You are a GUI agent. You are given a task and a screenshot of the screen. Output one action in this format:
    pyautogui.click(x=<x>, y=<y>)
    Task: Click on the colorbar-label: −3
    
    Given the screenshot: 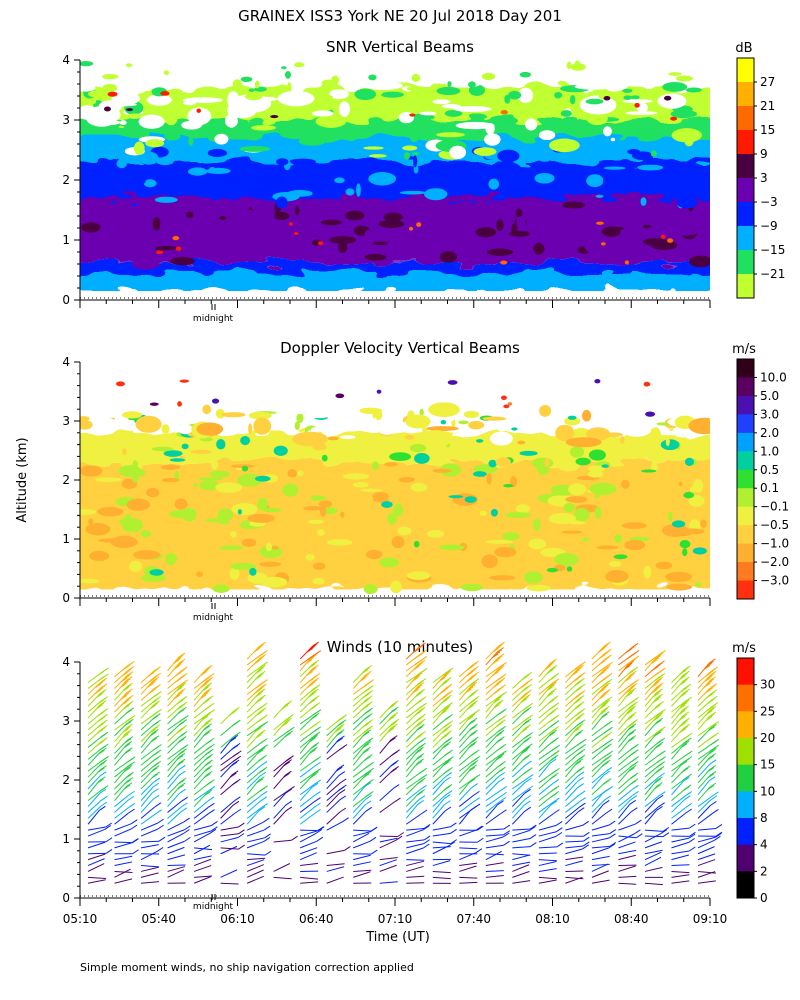 What is the action you would take?
    pyautogui.click(x=769, y=202)
    